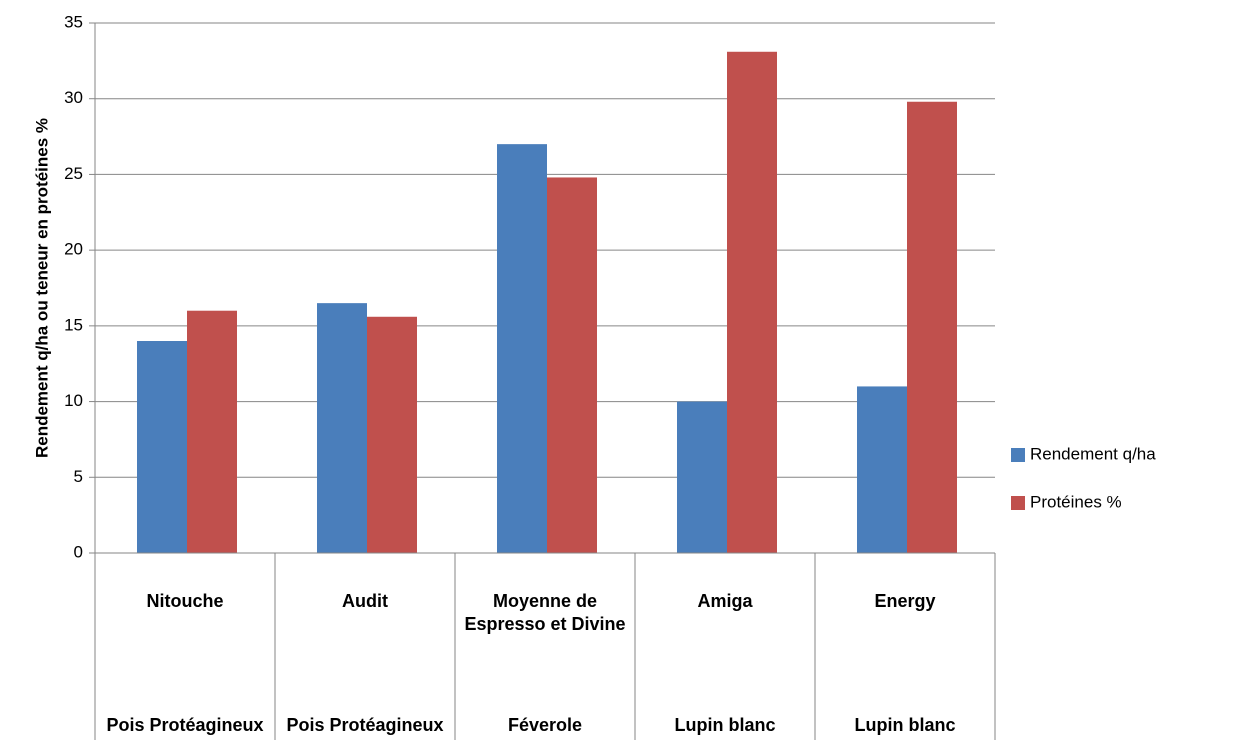 The height and width of the screenshot is (740, 1246). Describe the element at coordinates (1076, 501) in the screenshot. I see `legend-label: Protéines %` at that location.